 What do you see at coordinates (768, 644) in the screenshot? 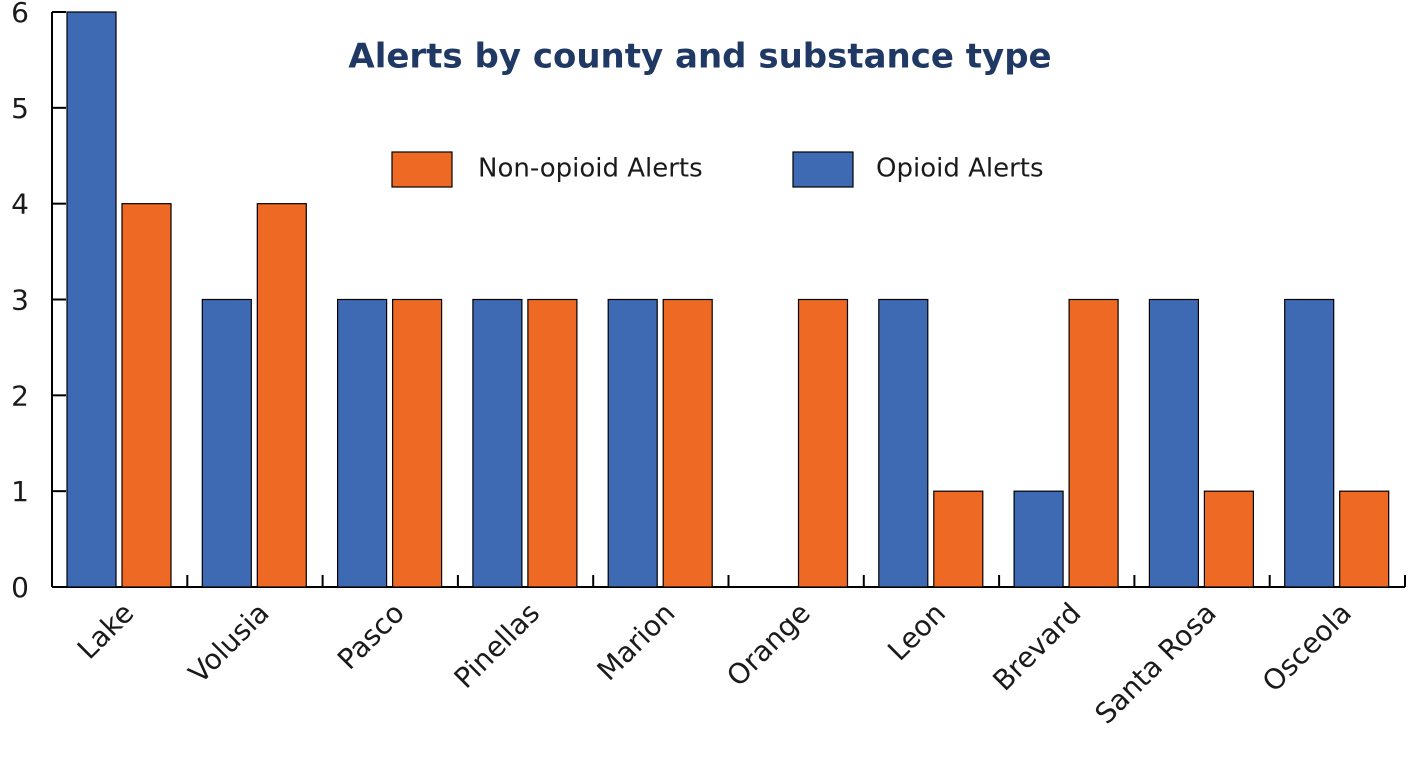
I see `x-tick-label: Orange` at bounding box center [768, 644].